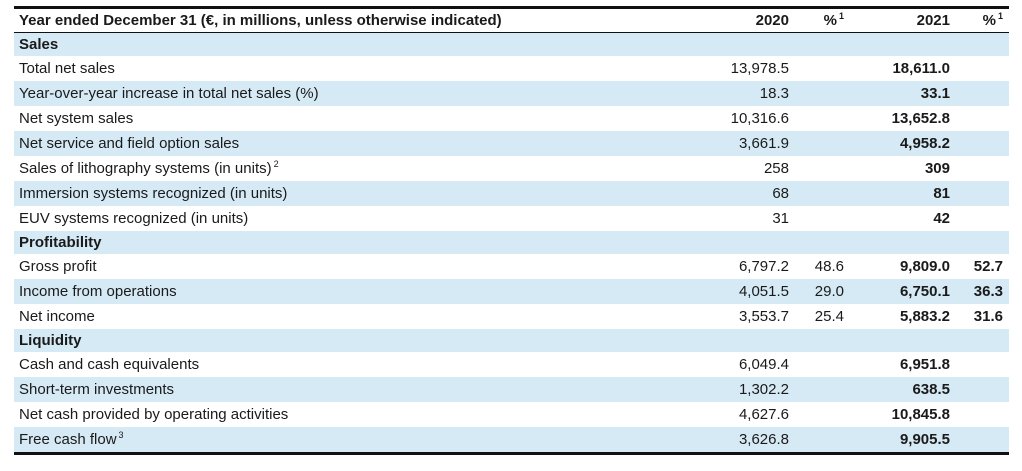 The height and width of the screenshot is (471, 1022). I want to click on percent-2021-cell: 36.3, so click(987, 291).